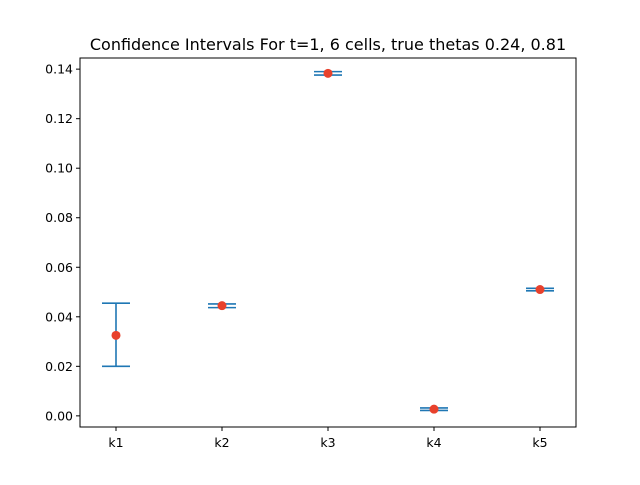  Describe the element at coordinates (59, 366) in the screenshot. I see `y-tick-label: 0.02` at that location.